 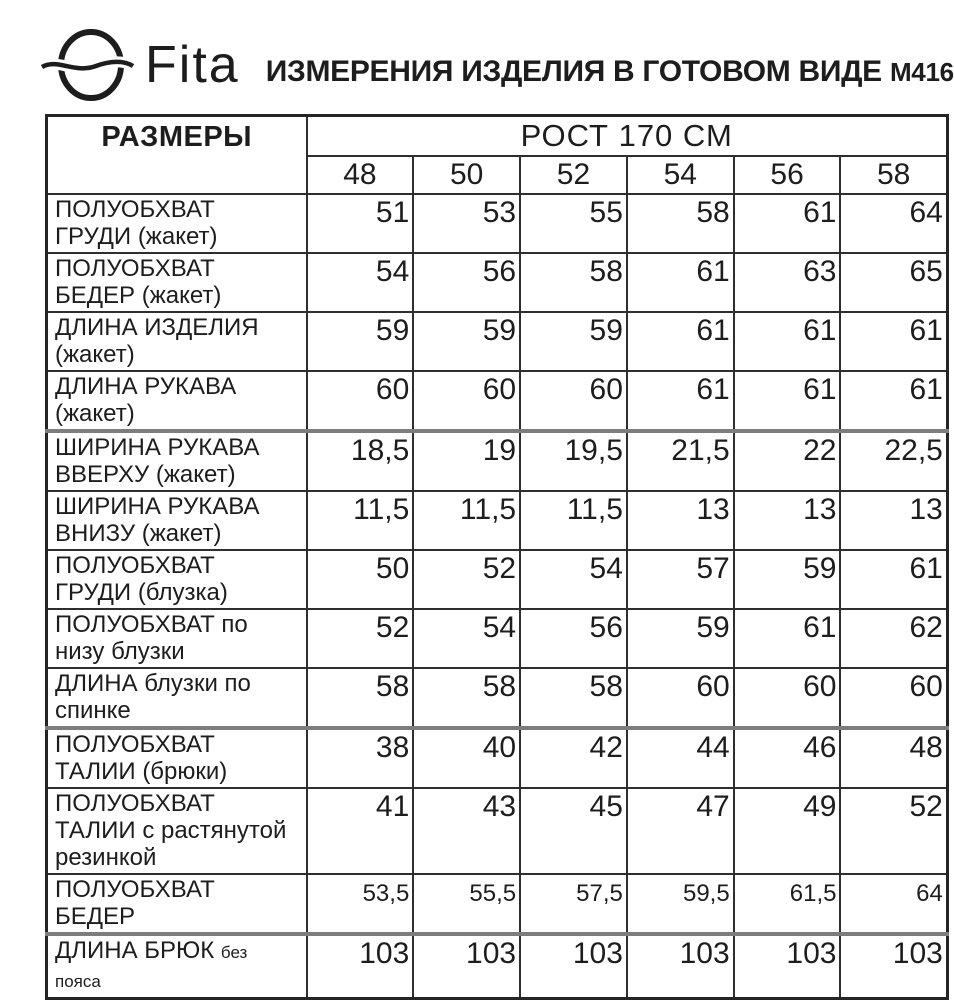 What do you see at coordinates (574, 72) in the screenshot?
I see `title-text: ИЗМЕРЕНИЯ ИЗДЕЛИЯ В ГОТОВОМ ВИДЕ` at bounding box center [574, 72].